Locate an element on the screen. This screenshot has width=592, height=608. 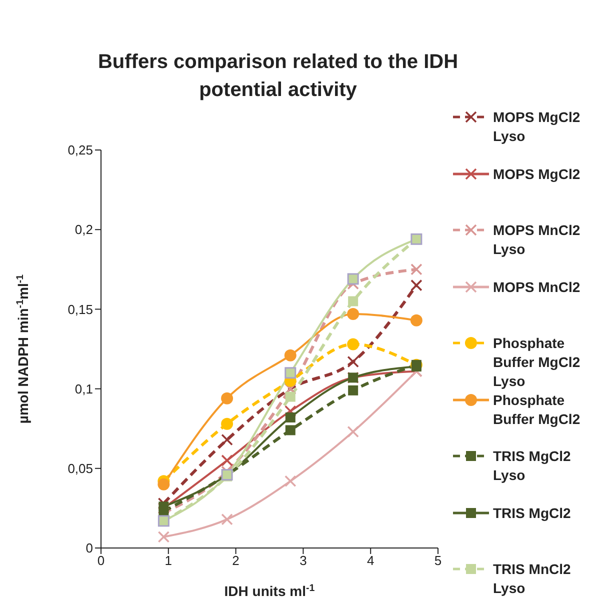
legend-label: Phosphate Buffer MgCl2 Lyso is located at coordinates (537, 362).